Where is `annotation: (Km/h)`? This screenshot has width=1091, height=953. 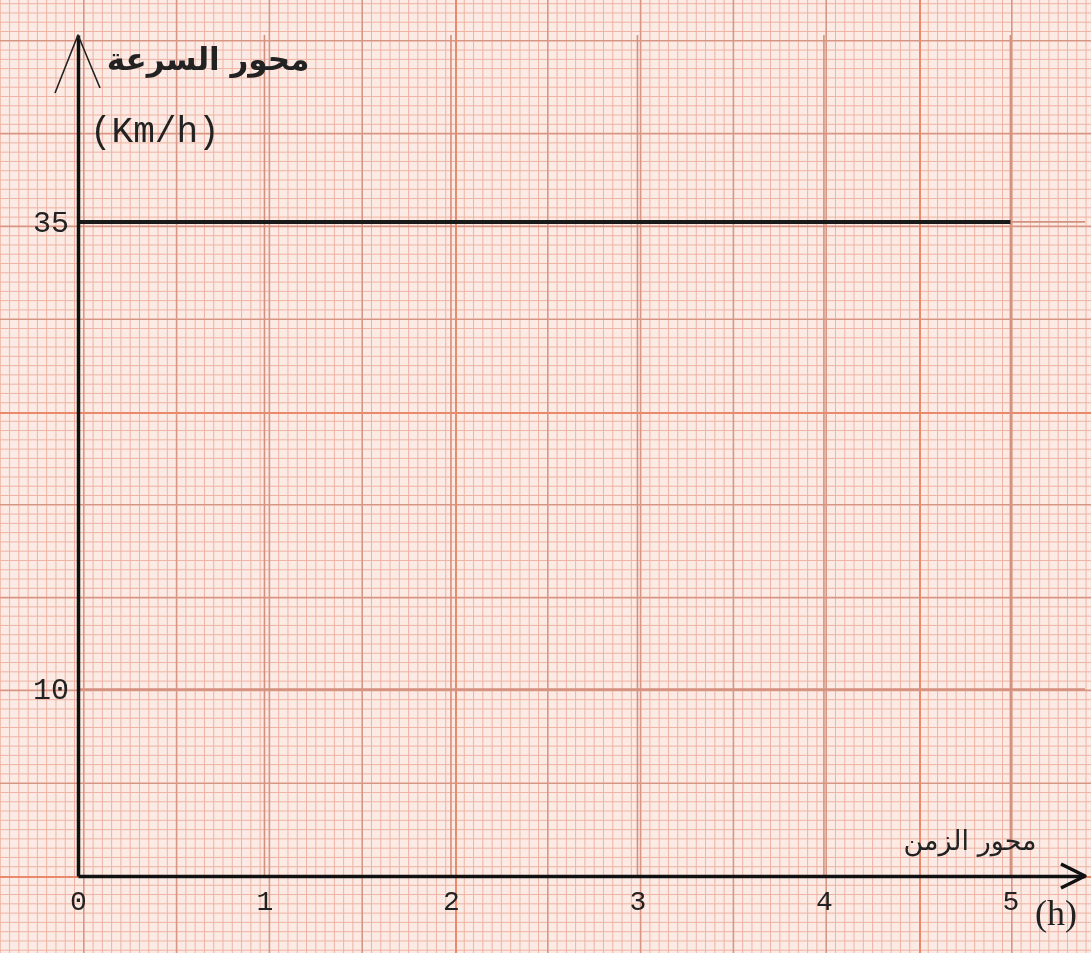
annotation: (Km/h) is located at coordinates (155, 132).